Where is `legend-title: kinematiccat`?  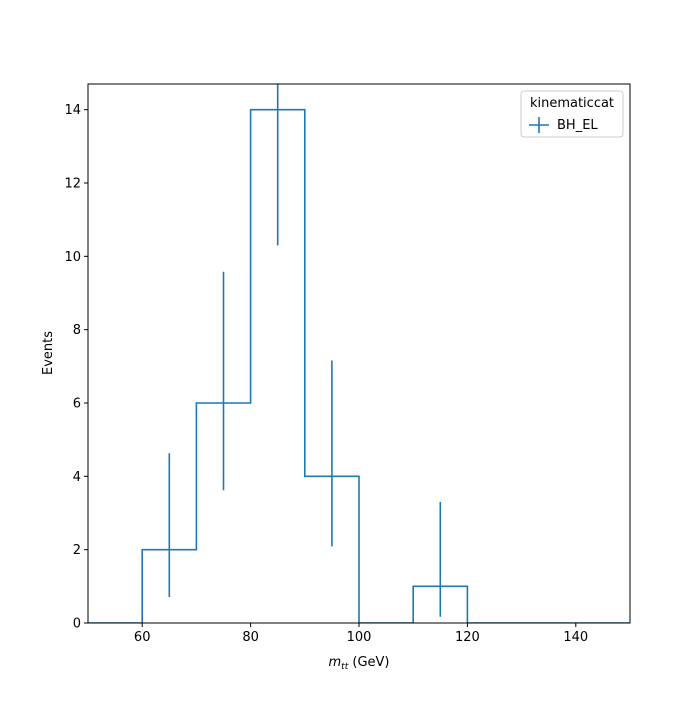 legend-title: kinematiccat is located at coordinates (572, 103).